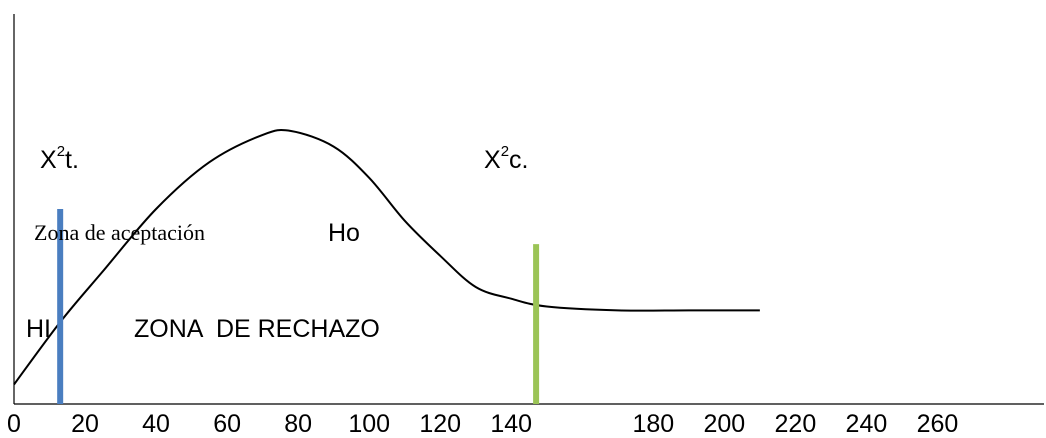  Describe the element at coordinates (724, 424) in the screenshot. I see `x-tick-label: 200` at that location.